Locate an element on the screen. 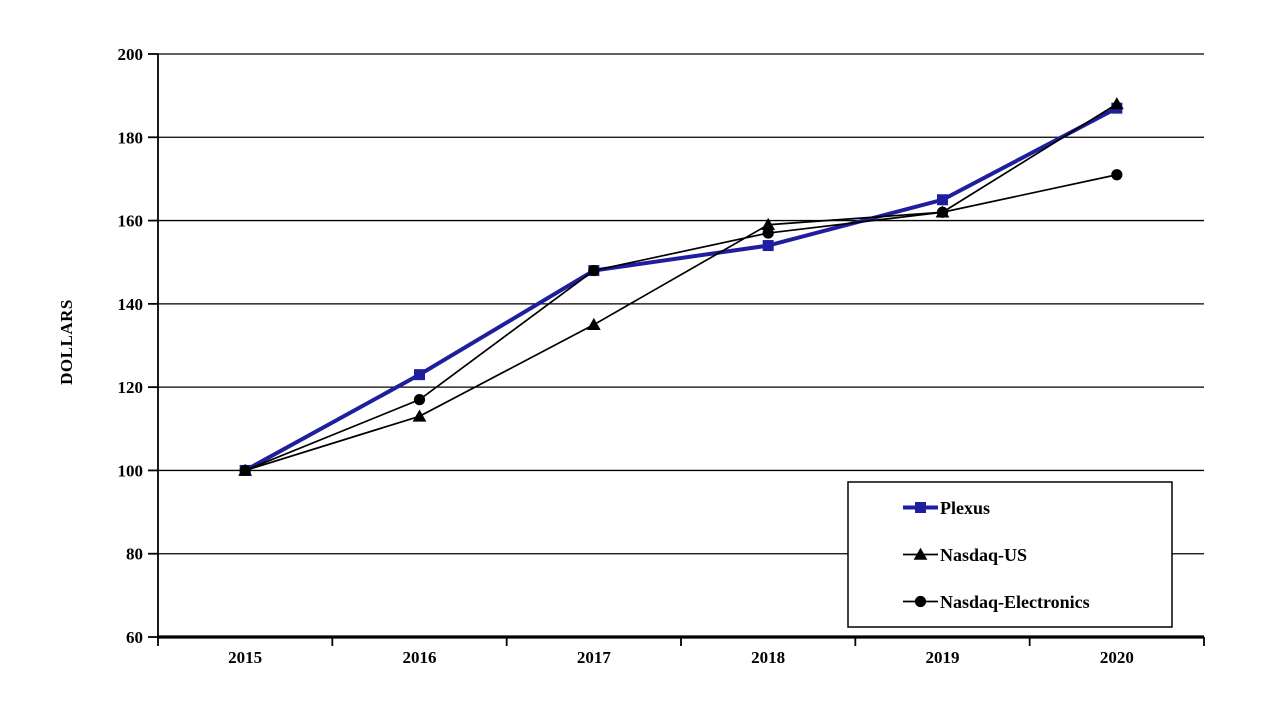 Image resolution: width=1280 pixels, height=720 pixels. legend-label: Nasdaq-US is located at coordinates (983, 555).